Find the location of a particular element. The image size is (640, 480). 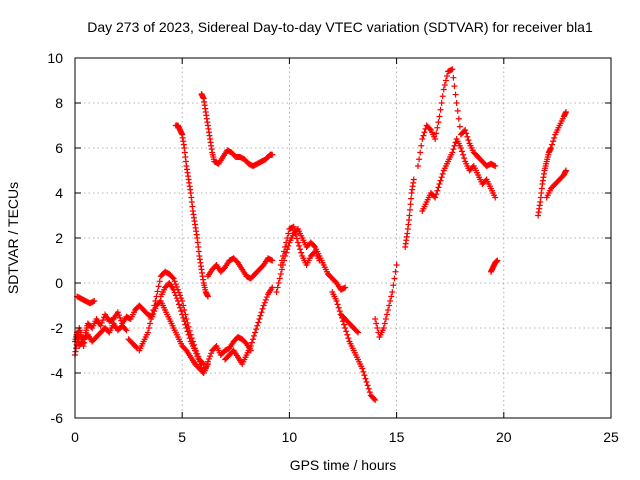

series-arc-1a is located at coordinates (141, 337).